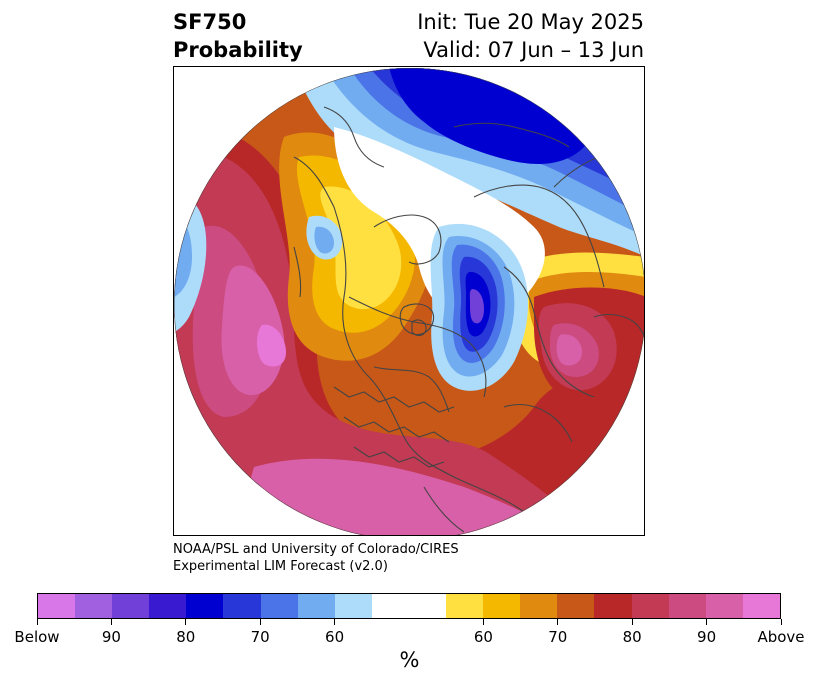  Describe the element at coordinates (238, 50) in the screenshot. I see `metric-name: Probability` at that location.